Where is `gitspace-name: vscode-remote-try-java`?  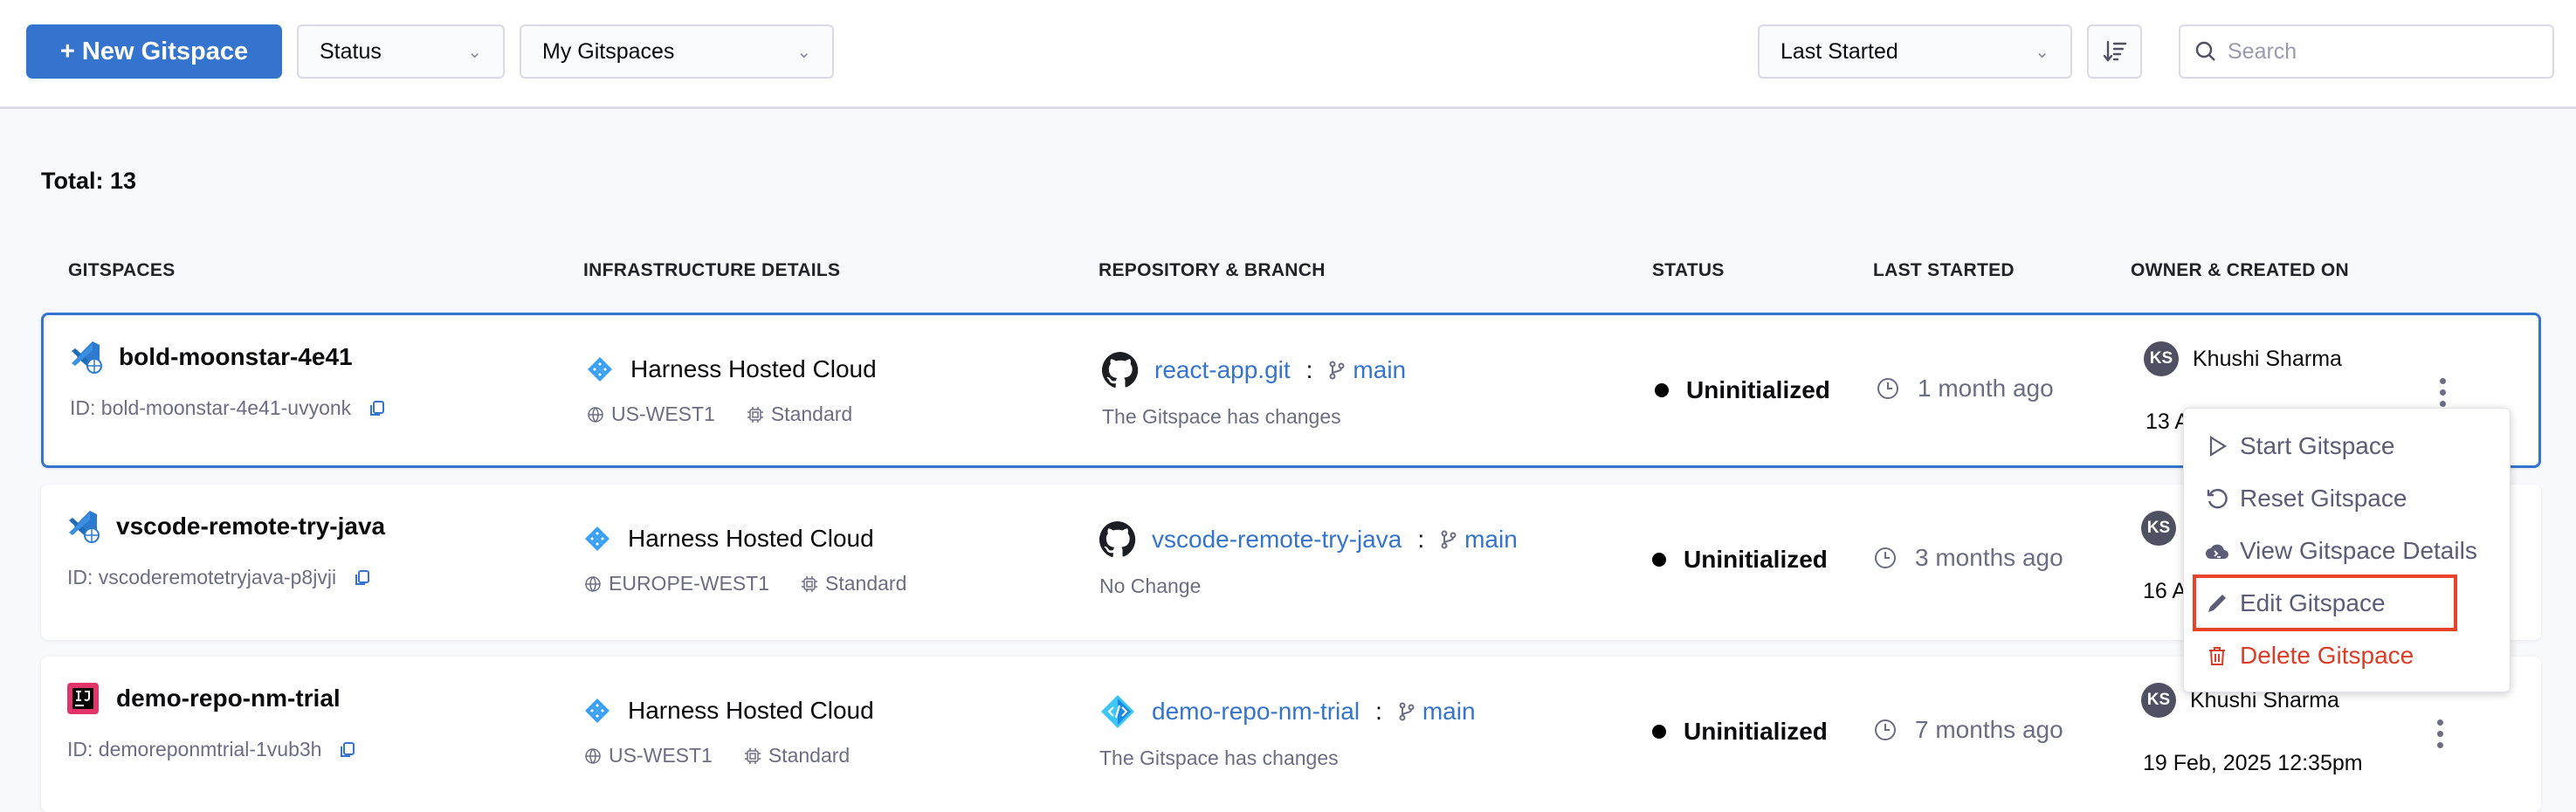 gitspace-name: vscode-remote-try-java is located at coordinates (251, 526).